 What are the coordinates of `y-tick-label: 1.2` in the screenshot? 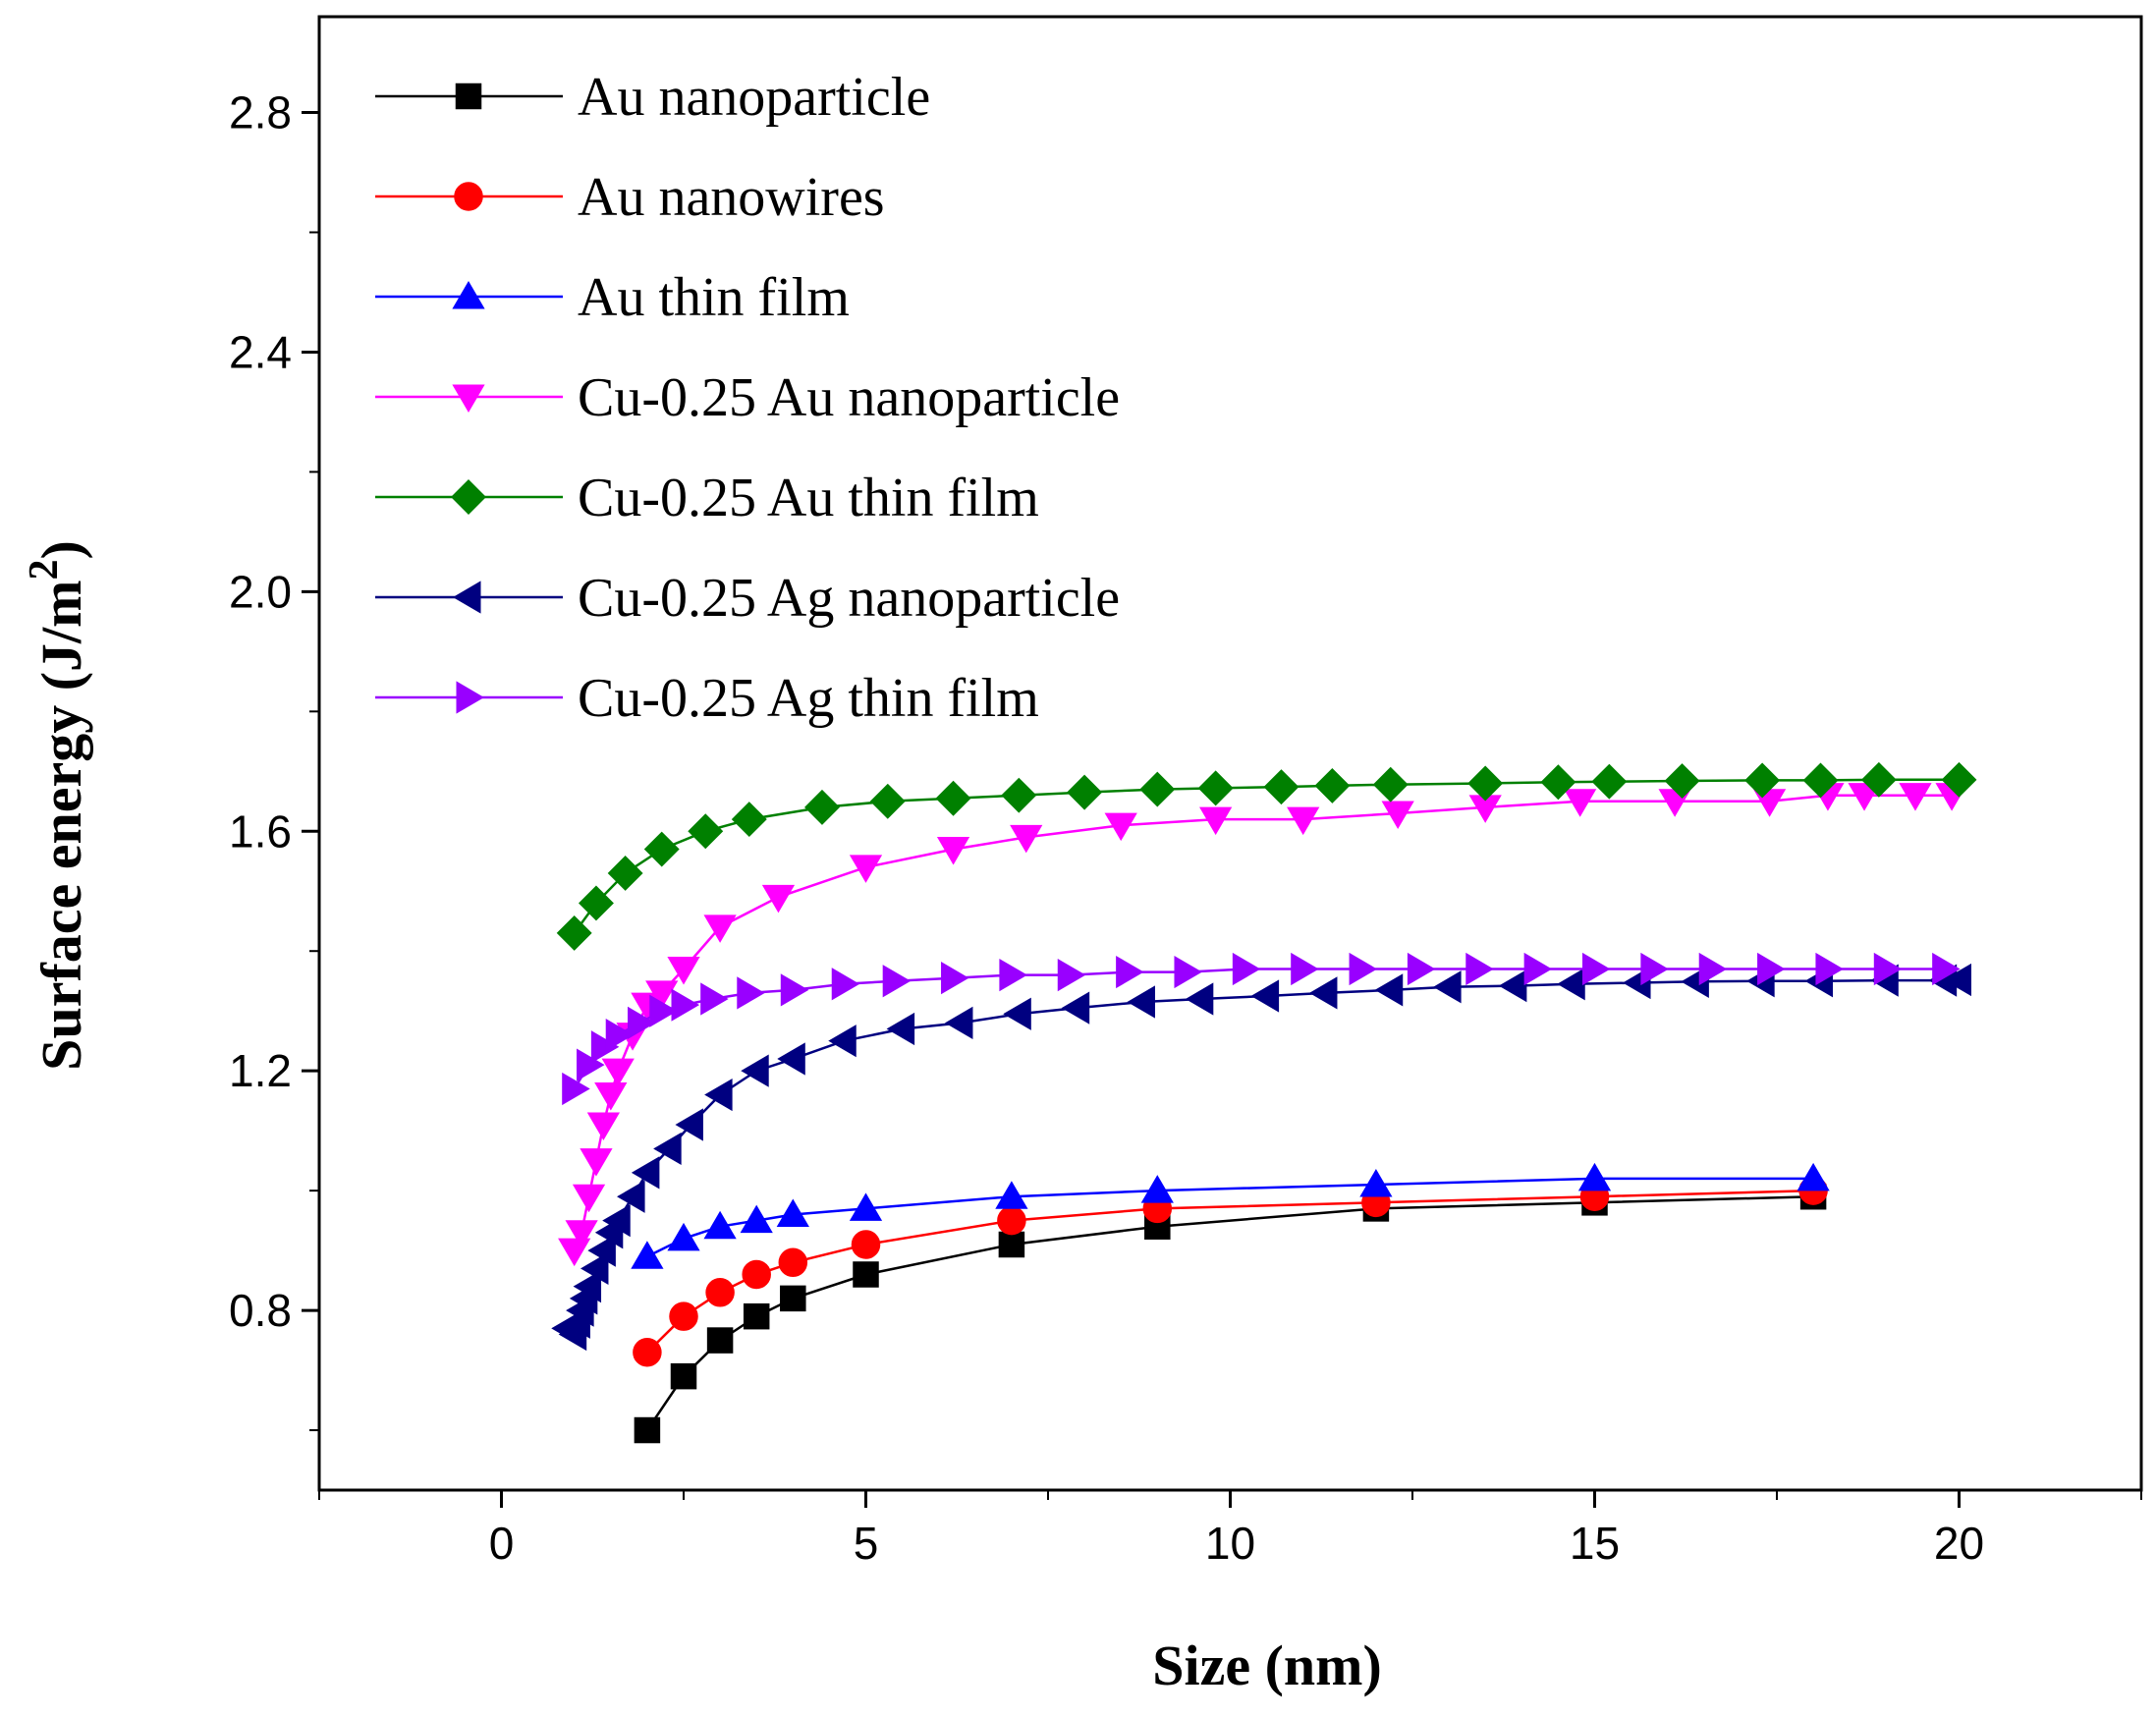 It's located at (260, 1070).